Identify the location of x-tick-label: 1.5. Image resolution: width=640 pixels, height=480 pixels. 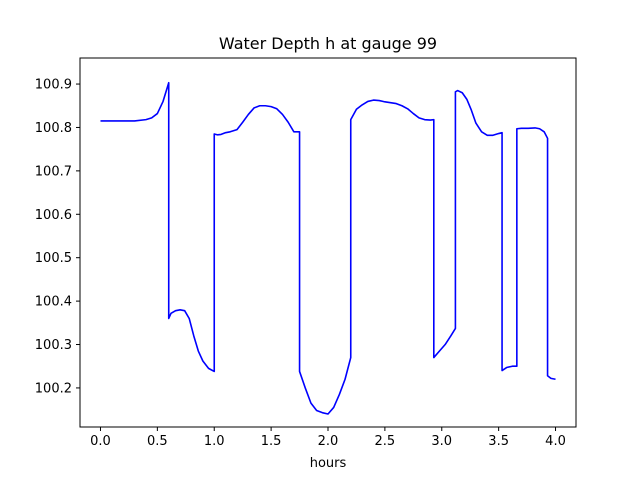
(271, 441).